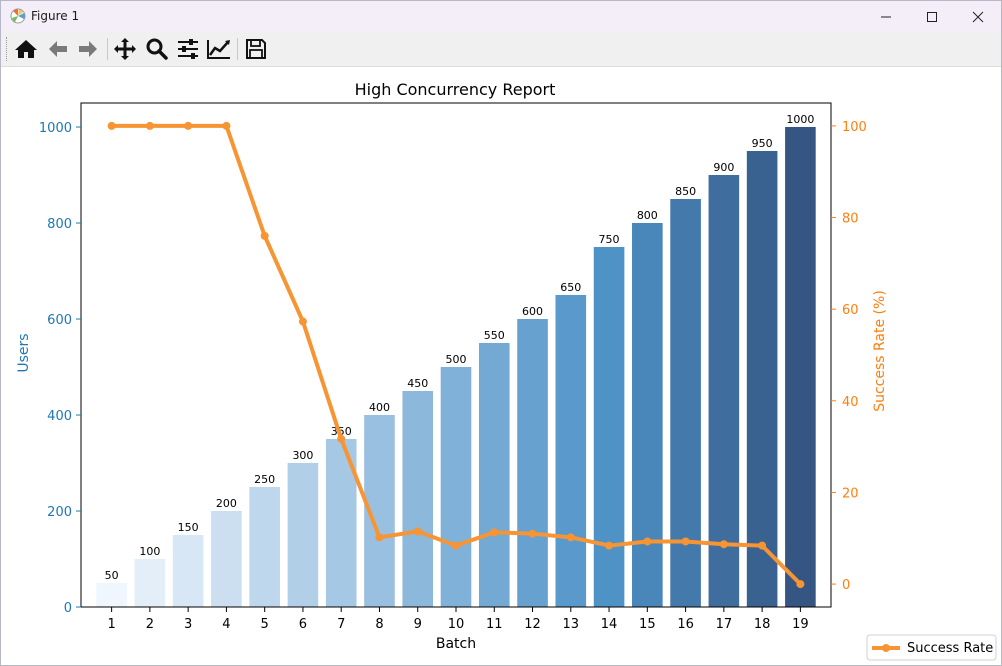 The width and height of the screenshot is (1002, 666). Describe the element at coordinates (188, 49) in the screenshot. I see `configure-subplots-button` at that location.